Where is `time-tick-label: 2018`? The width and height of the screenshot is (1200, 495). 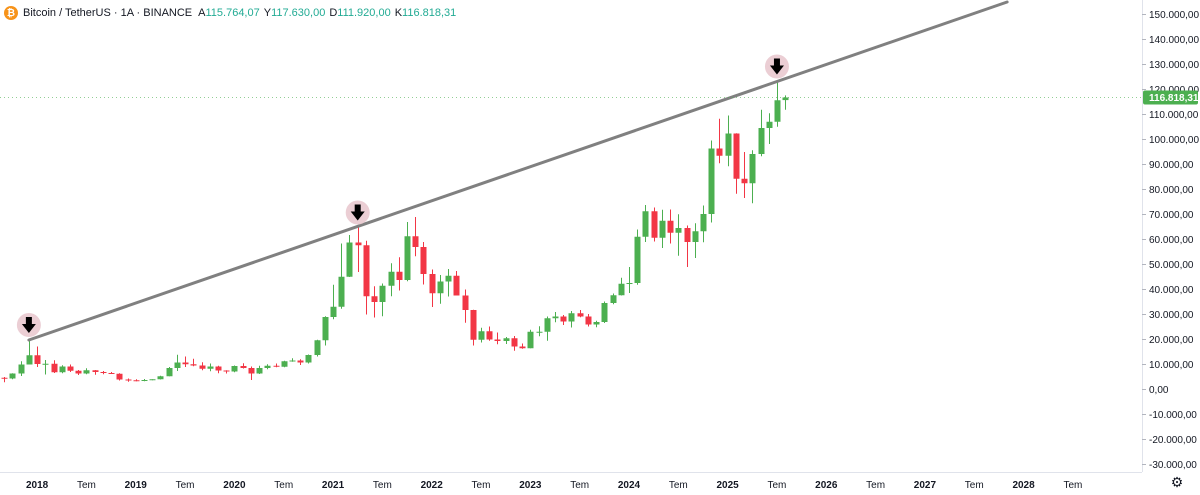
time-tick-label: 2018 is located at coordinates (37, 485).